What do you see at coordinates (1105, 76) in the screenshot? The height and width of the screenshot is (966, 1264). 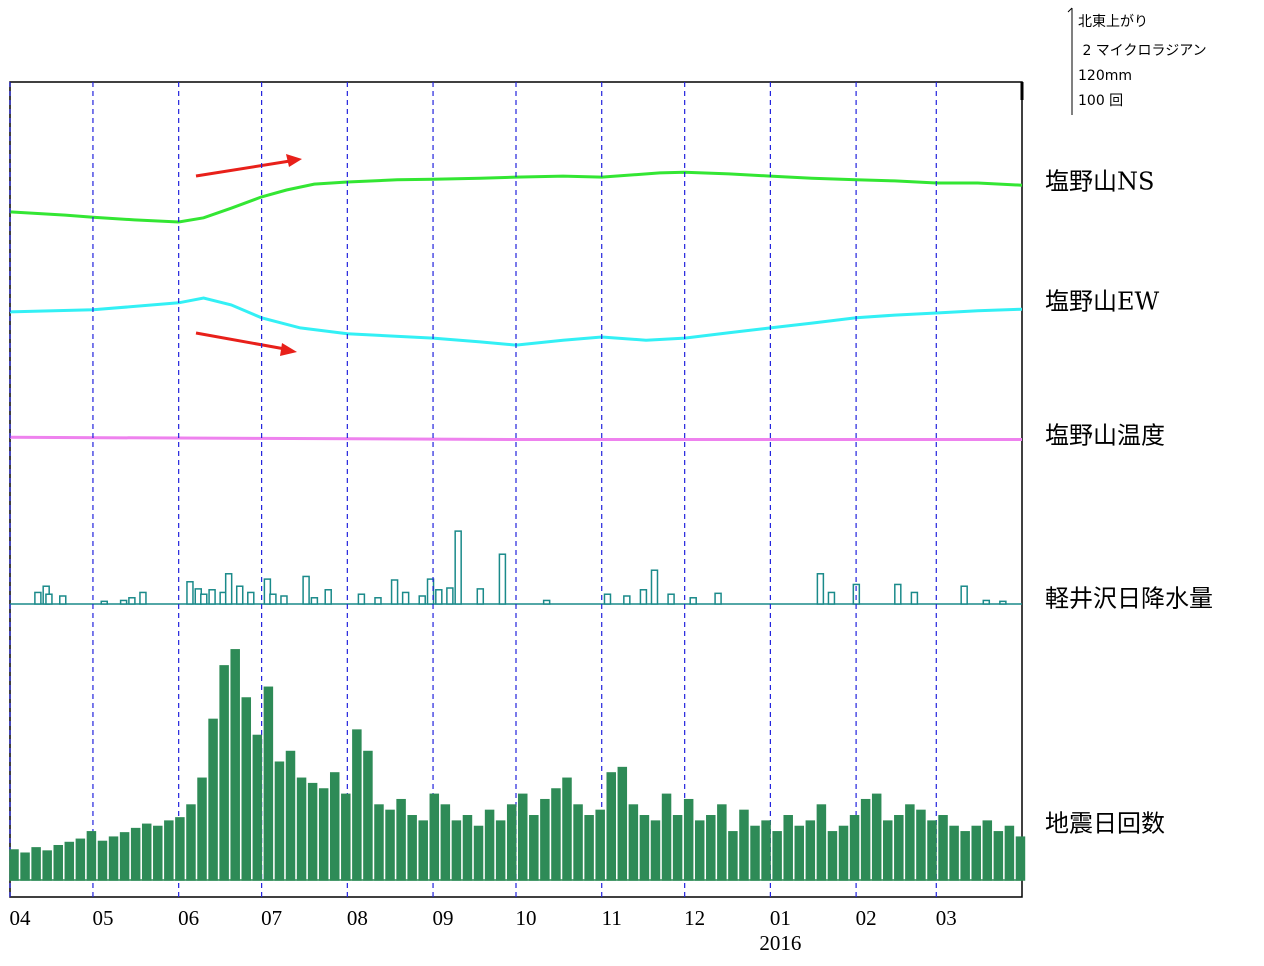 I see `scale-rain: 120mm` at bounding box center [1105, 76].